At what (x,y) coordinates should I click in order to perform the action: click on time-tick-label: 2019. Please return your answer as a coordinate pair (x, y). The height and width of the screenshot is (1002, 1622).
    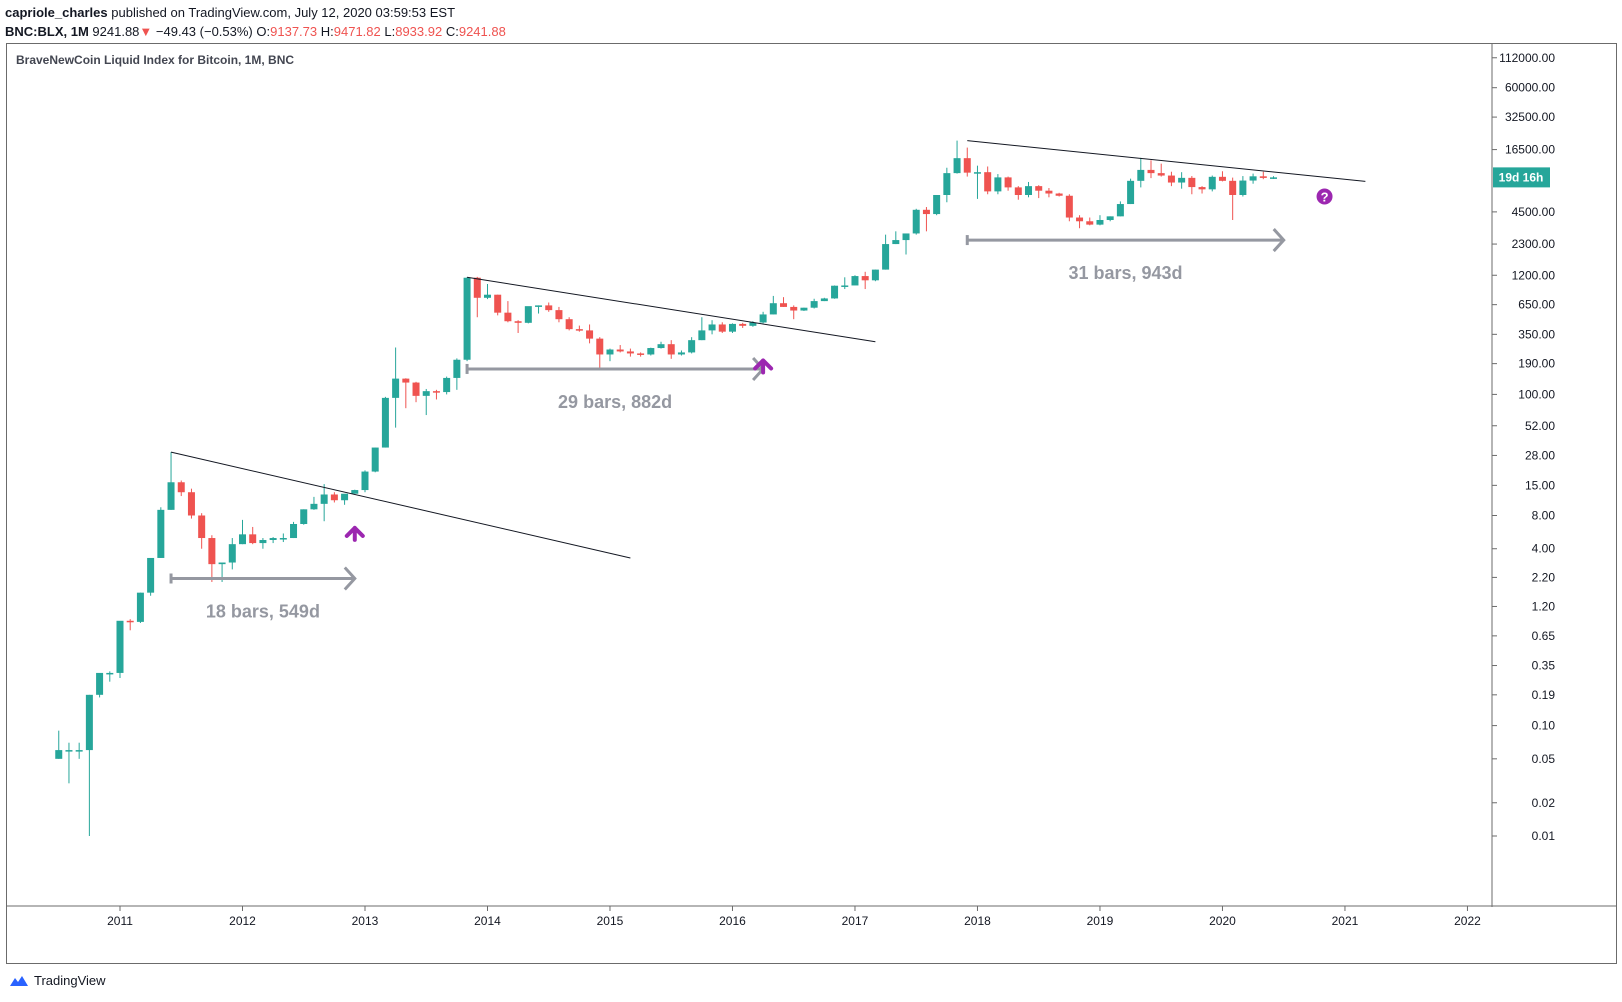
    Looking at the image, I should click on (1100, 921).